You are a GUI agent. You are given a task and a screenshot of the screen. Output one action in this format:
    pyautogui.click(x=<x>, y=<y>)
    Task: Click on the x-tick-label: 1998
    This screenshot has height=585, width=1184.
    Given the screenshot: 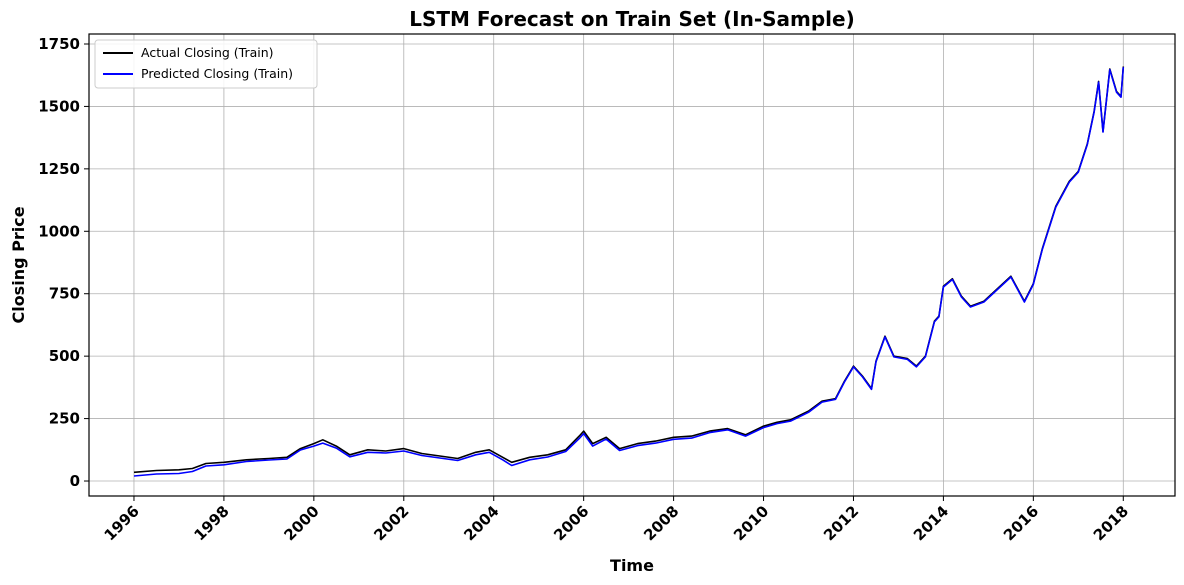 What is the action you would take?
    pyautogui.click(x=211, y=523)
    